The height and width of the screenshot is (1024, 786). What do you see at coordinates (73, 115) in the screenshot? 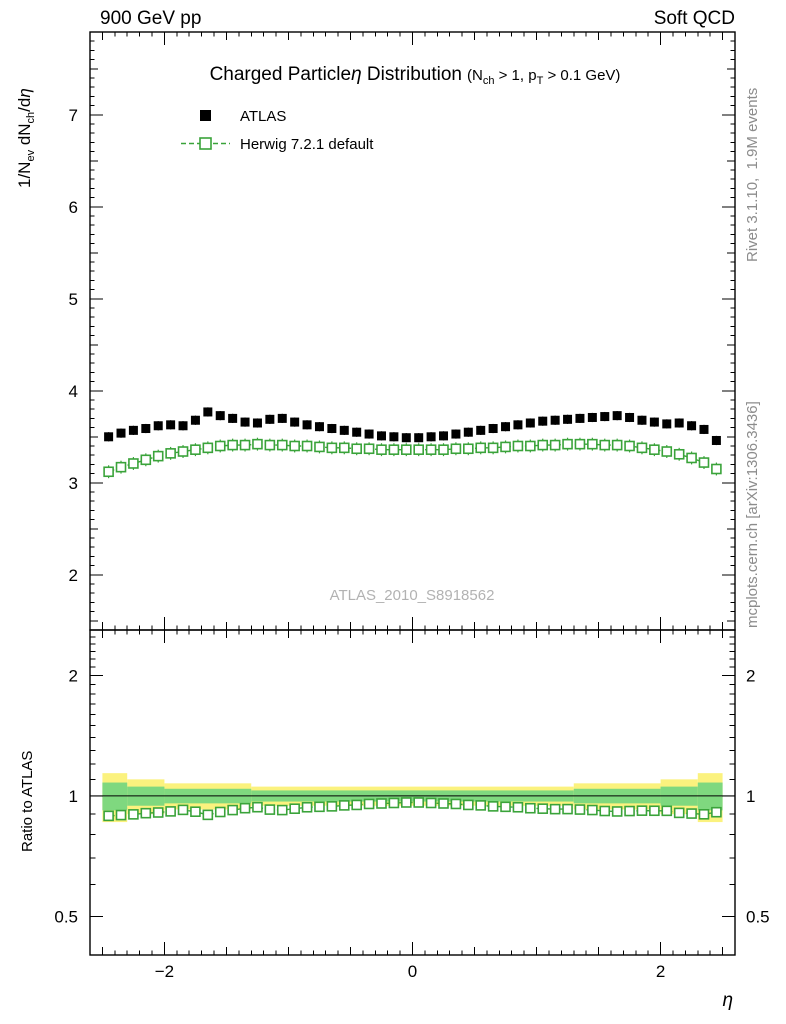
I see `main-y-tick-label: 7` at bounding box center [73, 115].